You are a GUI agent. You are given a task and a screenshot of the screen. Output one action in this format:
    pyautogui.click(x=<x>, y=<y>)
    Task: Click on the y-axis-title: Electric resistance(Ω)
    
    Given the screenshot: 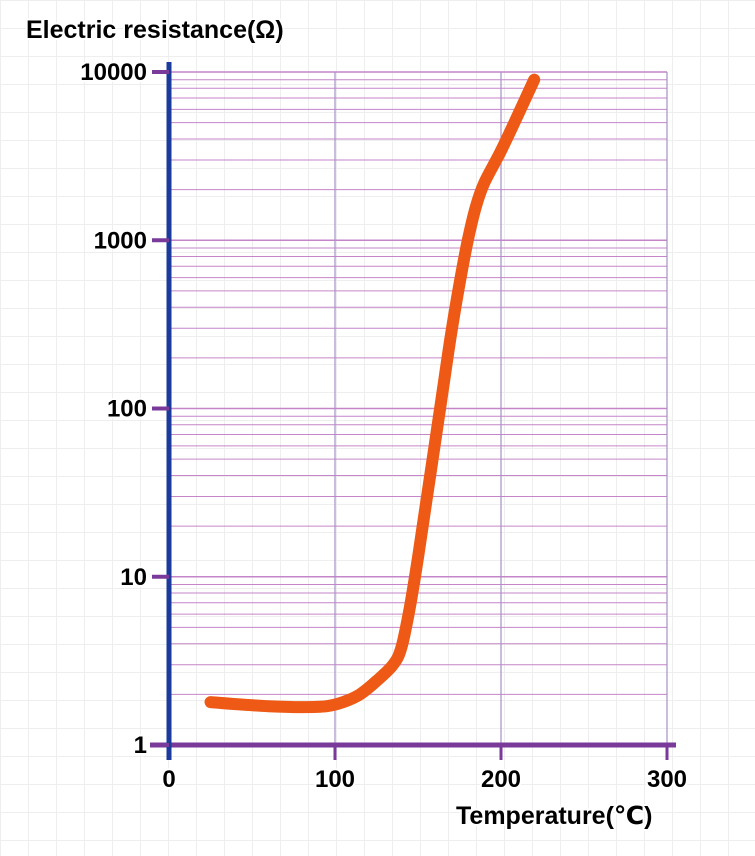 What is the action you would take?
    pyautogui.click(x=155, y=30)
    